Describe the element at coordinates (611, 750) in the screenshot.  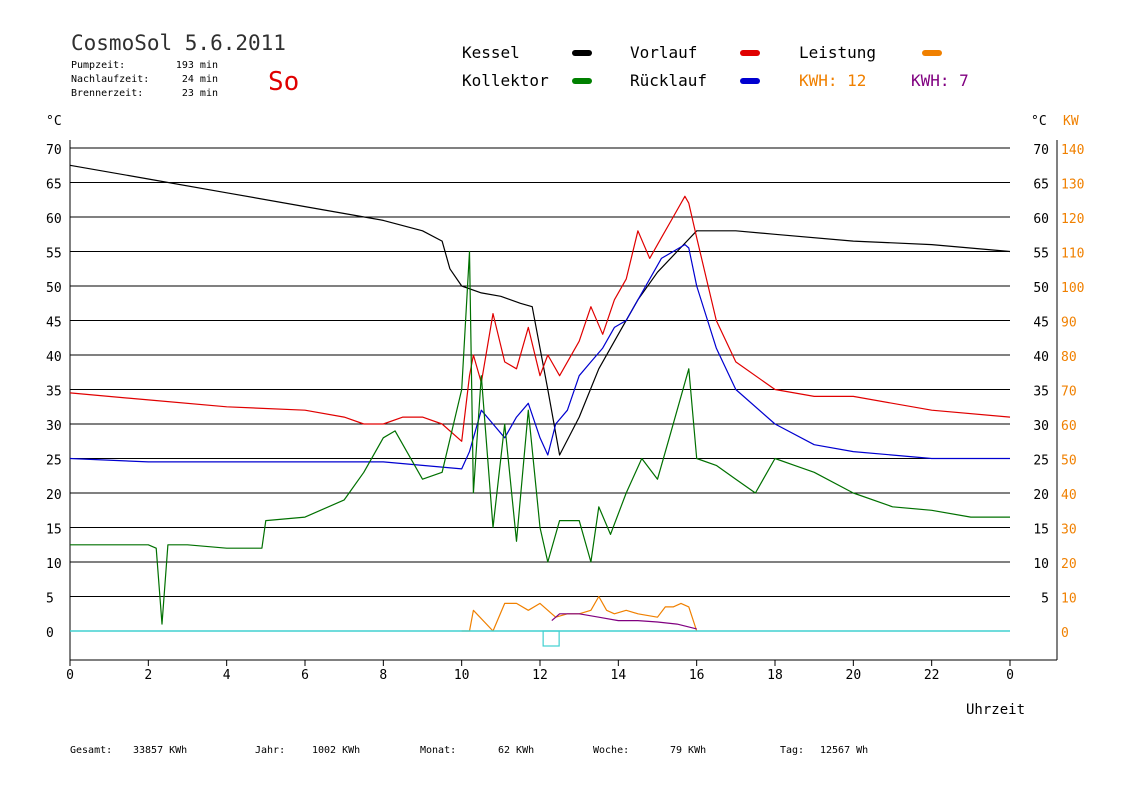
I see `footer-label-woche: Woche:` at that location.